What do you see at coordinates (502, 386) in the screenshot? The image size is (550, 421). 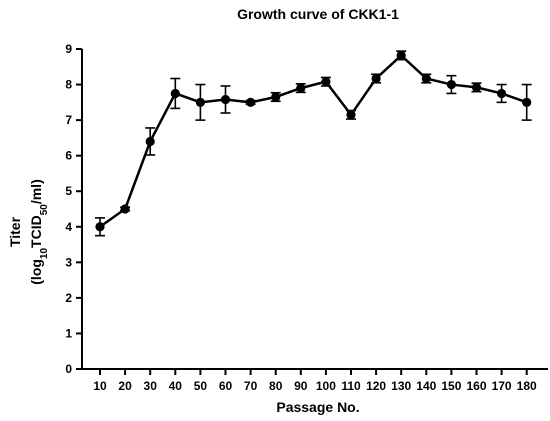 I see `x-tick-label: 170` at bounding box center [502, 386].